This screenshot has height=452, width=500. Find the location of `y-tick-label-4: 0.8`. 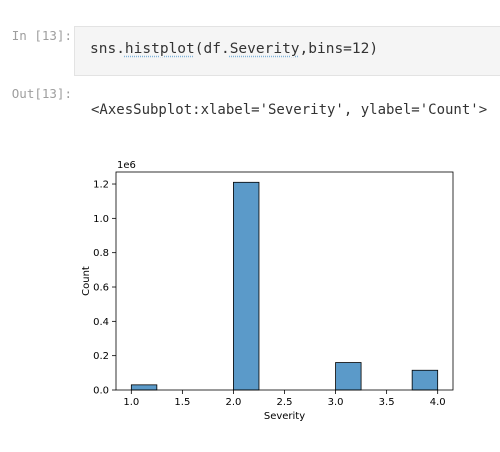

y-tick-label-4: 0.8 is located at coordinates (101, 253).